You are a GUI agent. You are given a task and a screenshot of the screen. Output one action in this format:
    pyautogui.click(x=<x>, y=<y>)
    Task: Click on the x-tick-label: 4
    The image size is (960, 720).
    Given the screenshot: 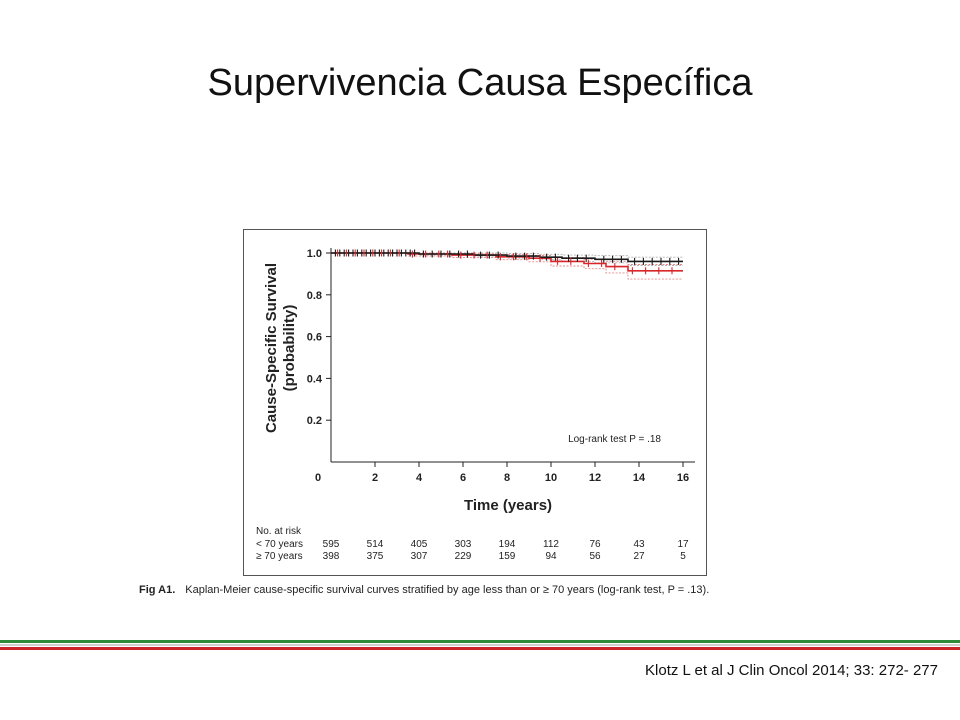 What is the action you would take?
    pyautogui.click(x=419, y=478)
    